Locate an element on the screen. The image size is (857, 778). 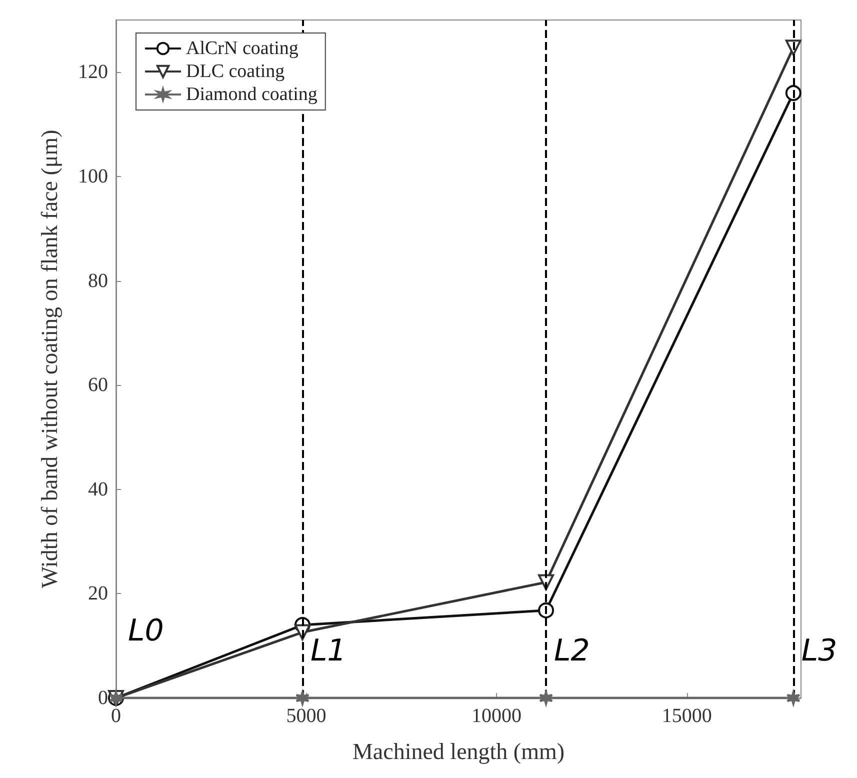
y-tick-label: 80 is located at coordinates (98, 281).